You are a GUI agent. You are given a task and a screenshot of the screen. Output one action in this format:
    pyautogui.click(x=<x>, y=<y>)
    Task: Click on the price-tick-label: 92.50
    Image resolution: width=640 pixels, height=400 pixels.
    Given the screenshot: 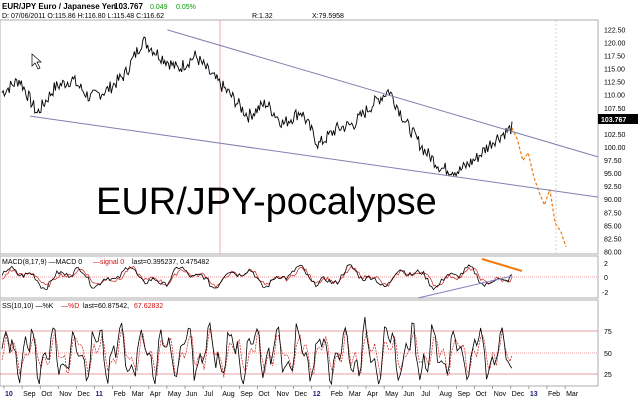 What is the action you would take?
    pyautogui.click(x=613, y=187)
    